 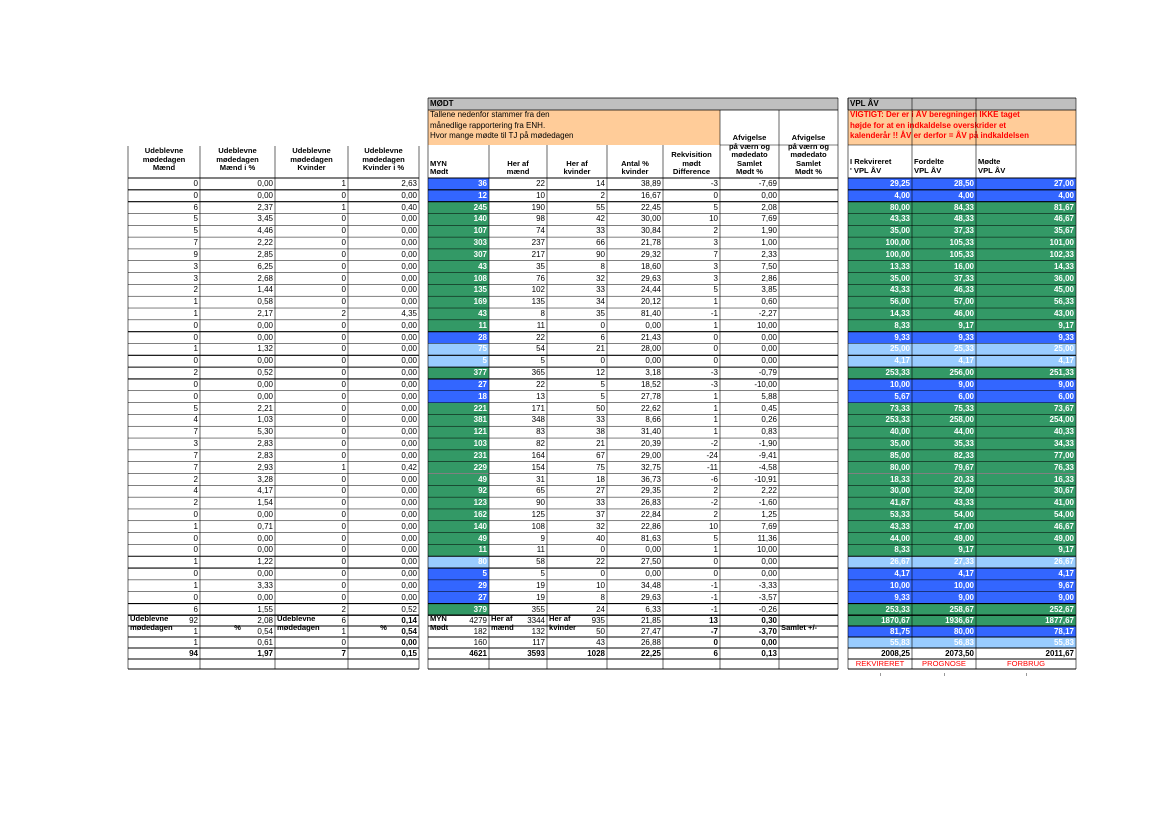 I want to click on myn-moedt: 108, so click(x=458, y=278).